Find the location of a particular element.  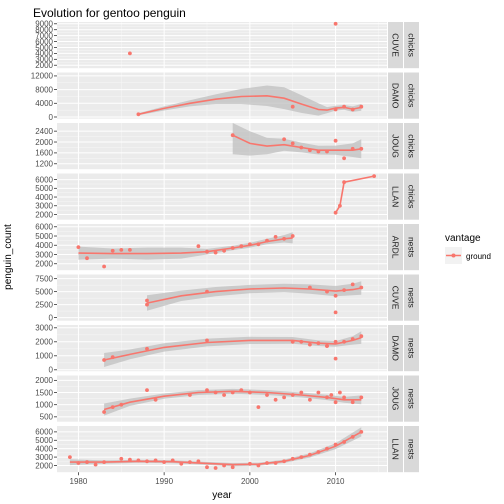

panel-nests-joug: 500 1000 1500 2000 JOUG nests is located at coordinates (227, 398).